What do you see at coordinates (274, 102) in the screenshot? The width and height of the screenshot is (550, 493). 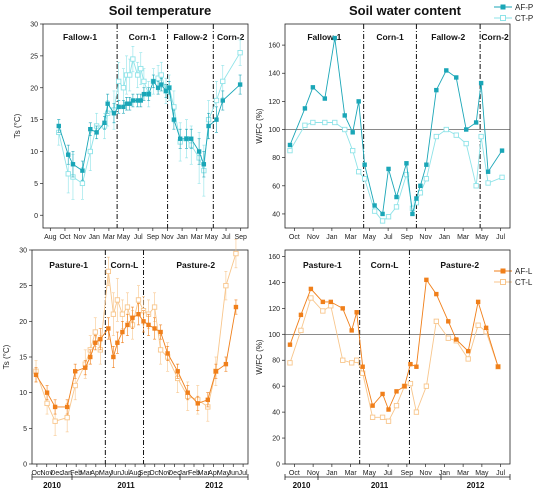 I see `y-tick-label: 120` at bounding box center [274, 102].